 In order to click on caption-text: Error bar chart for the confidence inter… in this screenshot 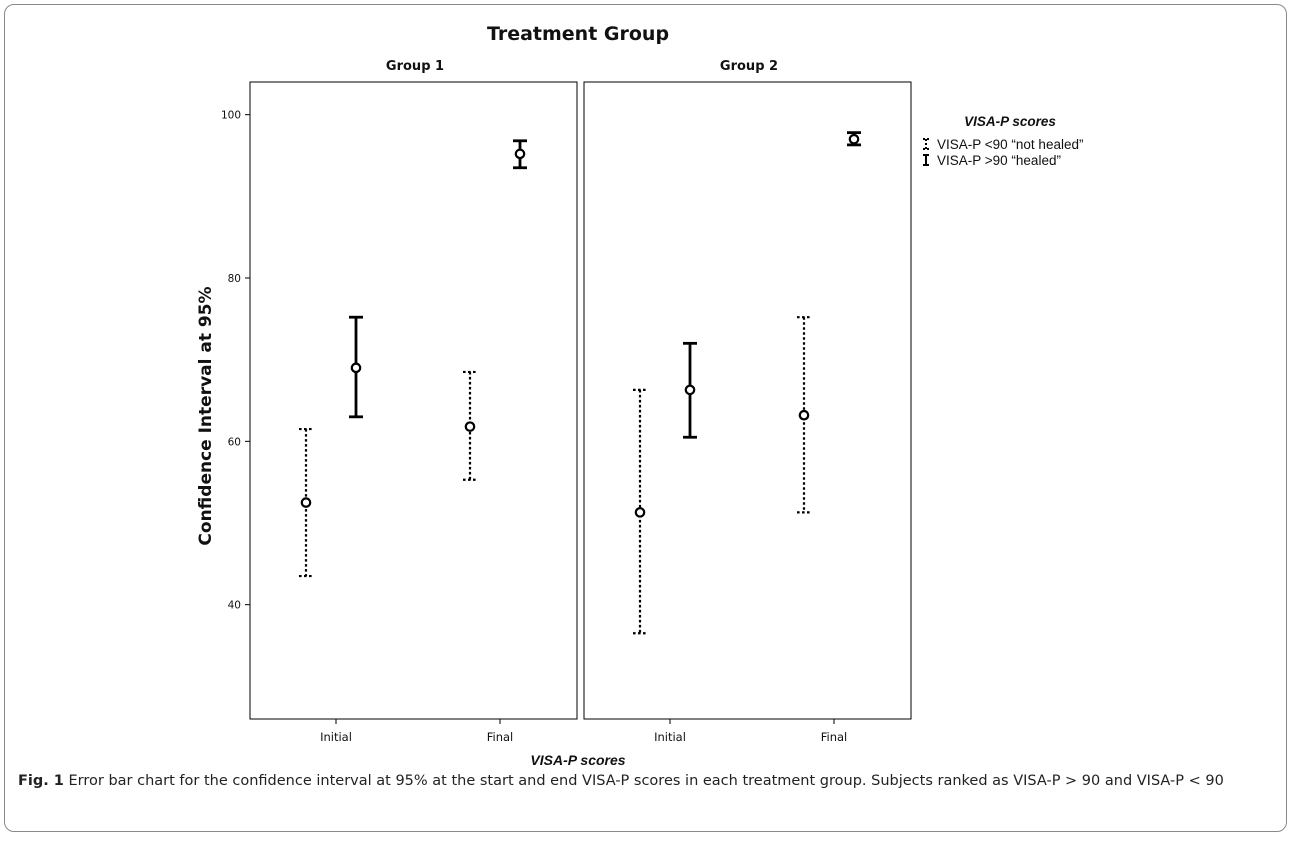, I will do `click(646, 781)`.